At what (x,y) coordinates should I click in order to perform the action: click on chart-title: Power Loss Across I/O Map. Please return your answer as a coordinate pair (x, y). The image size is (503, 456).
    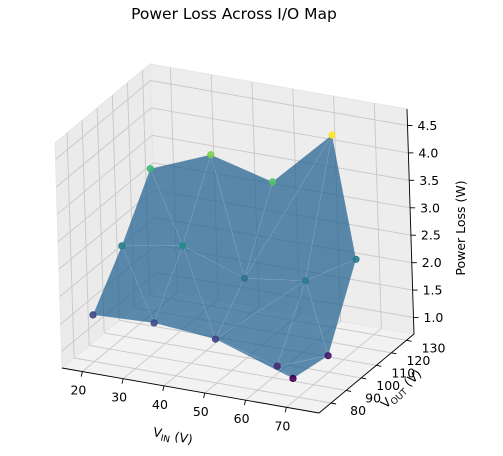
    Looking at the image, I should click on (234, 14).